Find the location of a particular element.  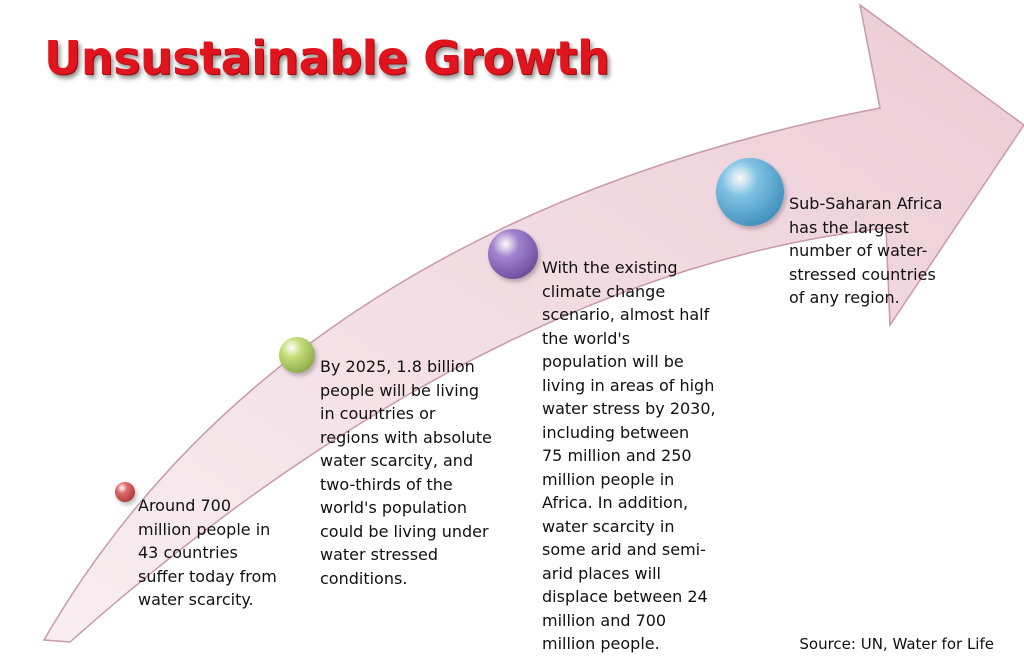

step-3-marker is located at coordinates (513, 254).